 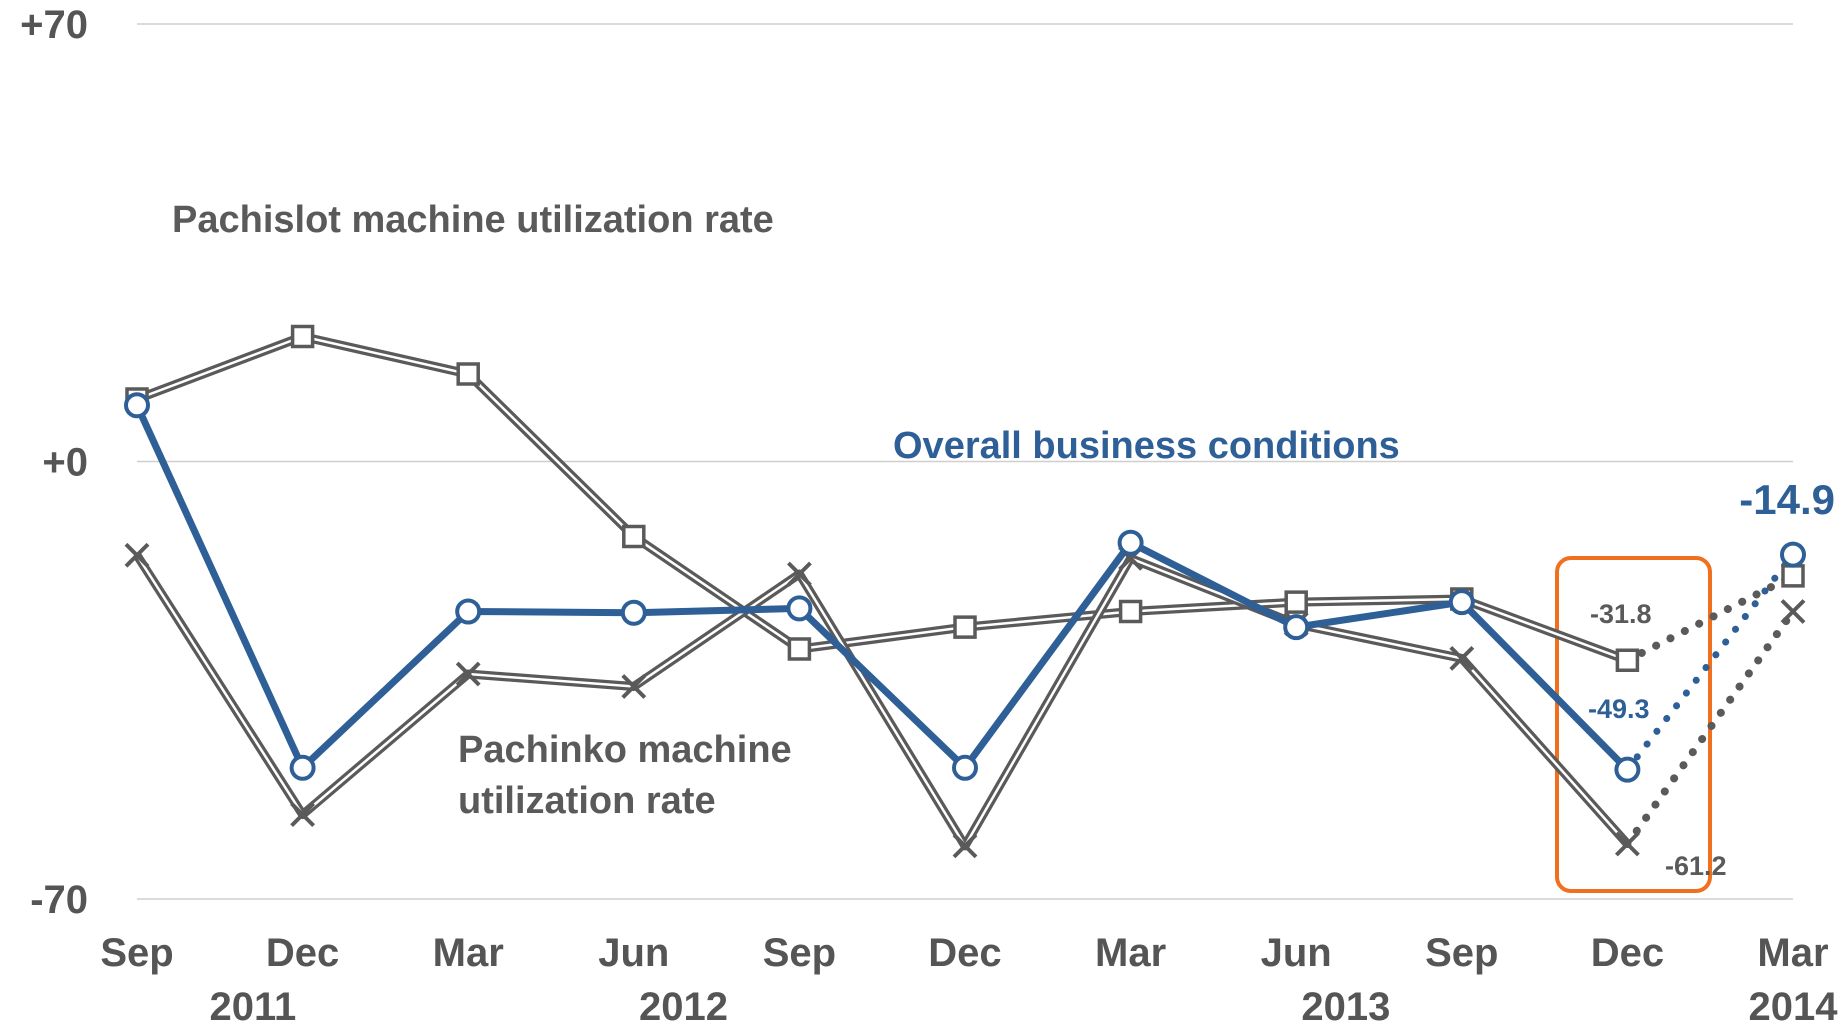 What do you see at coordinates (633, 953) in the screenshot?
I see `x-tick-label-3: Jun` at bounding box center [633, 953].